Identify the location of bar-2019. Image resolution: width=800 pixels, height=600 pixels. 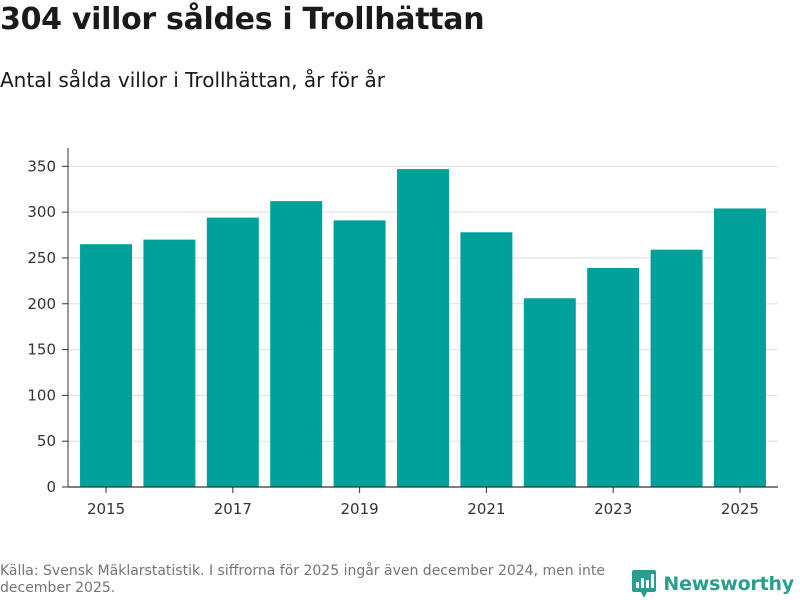
(359, 353).